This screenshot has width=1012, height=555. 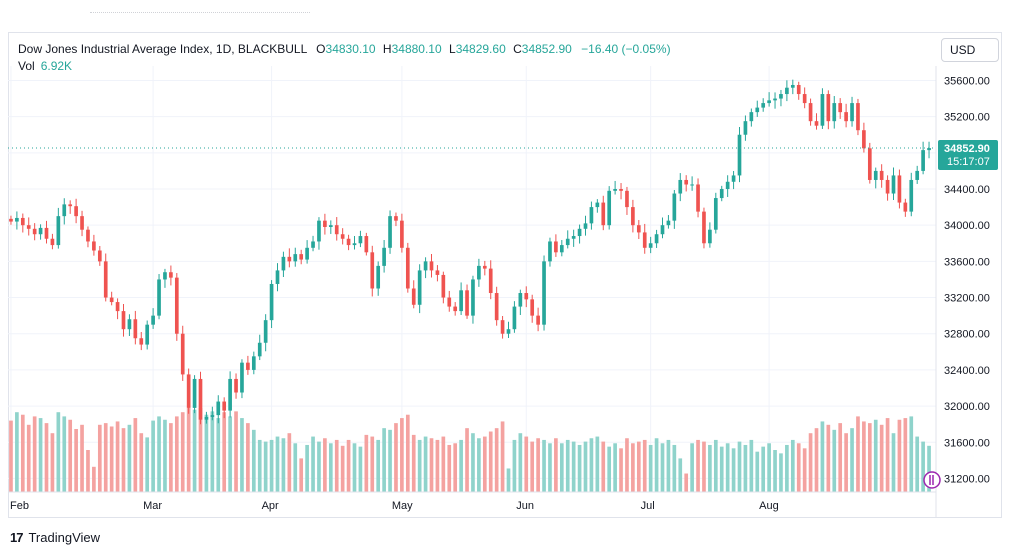 I want to click on footer-attribution: 17 TradingView, so click(x=55, y=537).